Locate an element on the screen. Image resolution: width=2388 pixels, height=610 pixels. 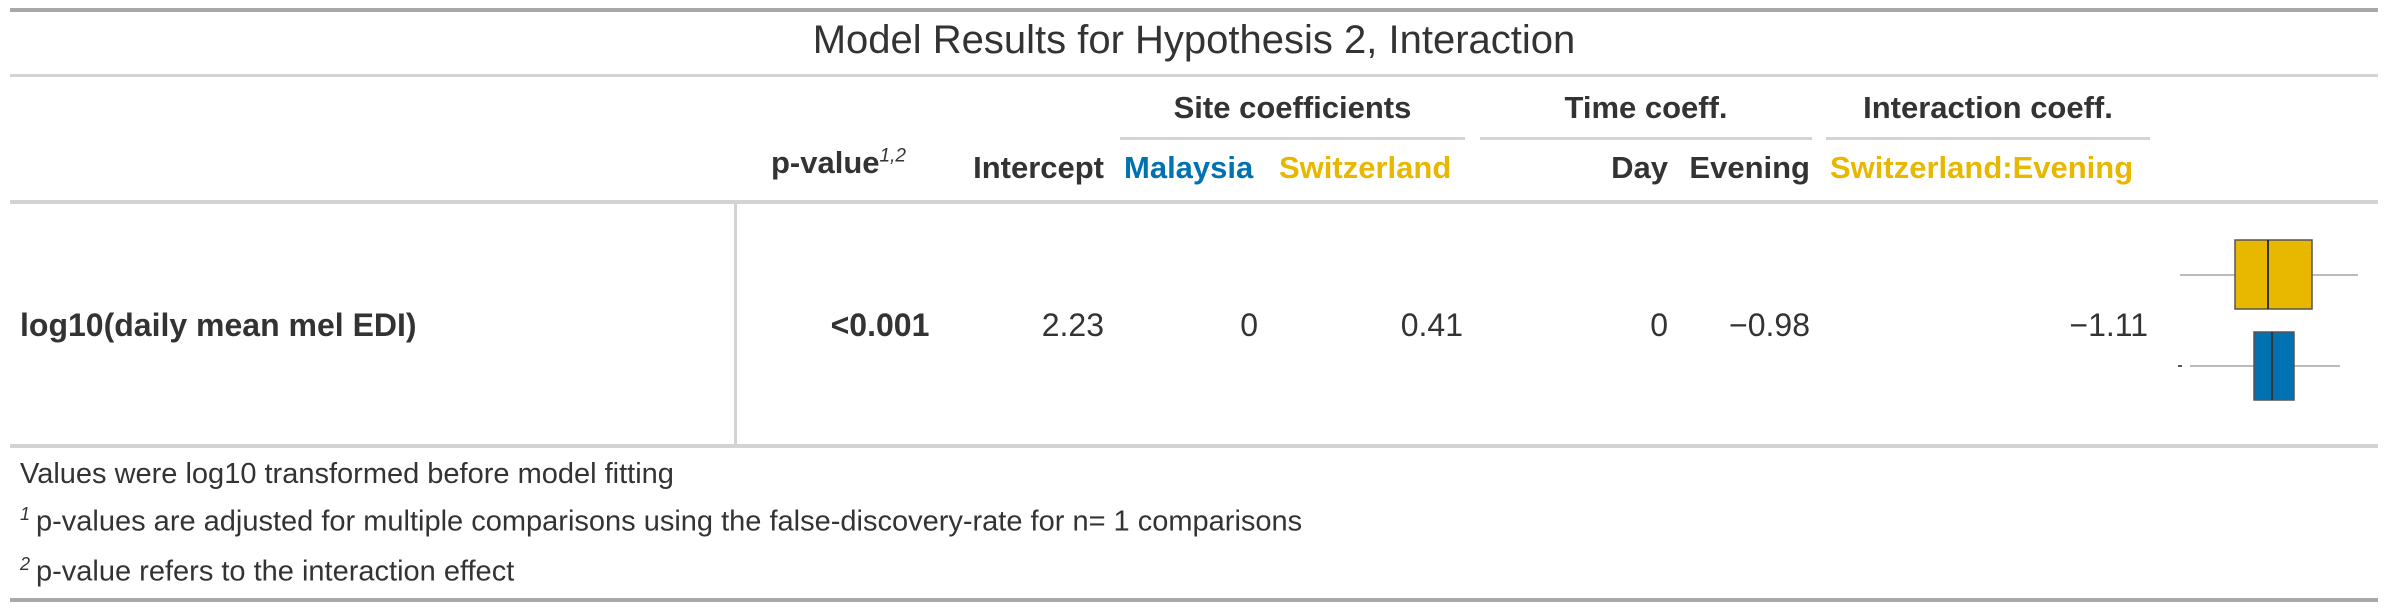
col-header-pvalue-label: p-value is located at coordinates (825, 162).